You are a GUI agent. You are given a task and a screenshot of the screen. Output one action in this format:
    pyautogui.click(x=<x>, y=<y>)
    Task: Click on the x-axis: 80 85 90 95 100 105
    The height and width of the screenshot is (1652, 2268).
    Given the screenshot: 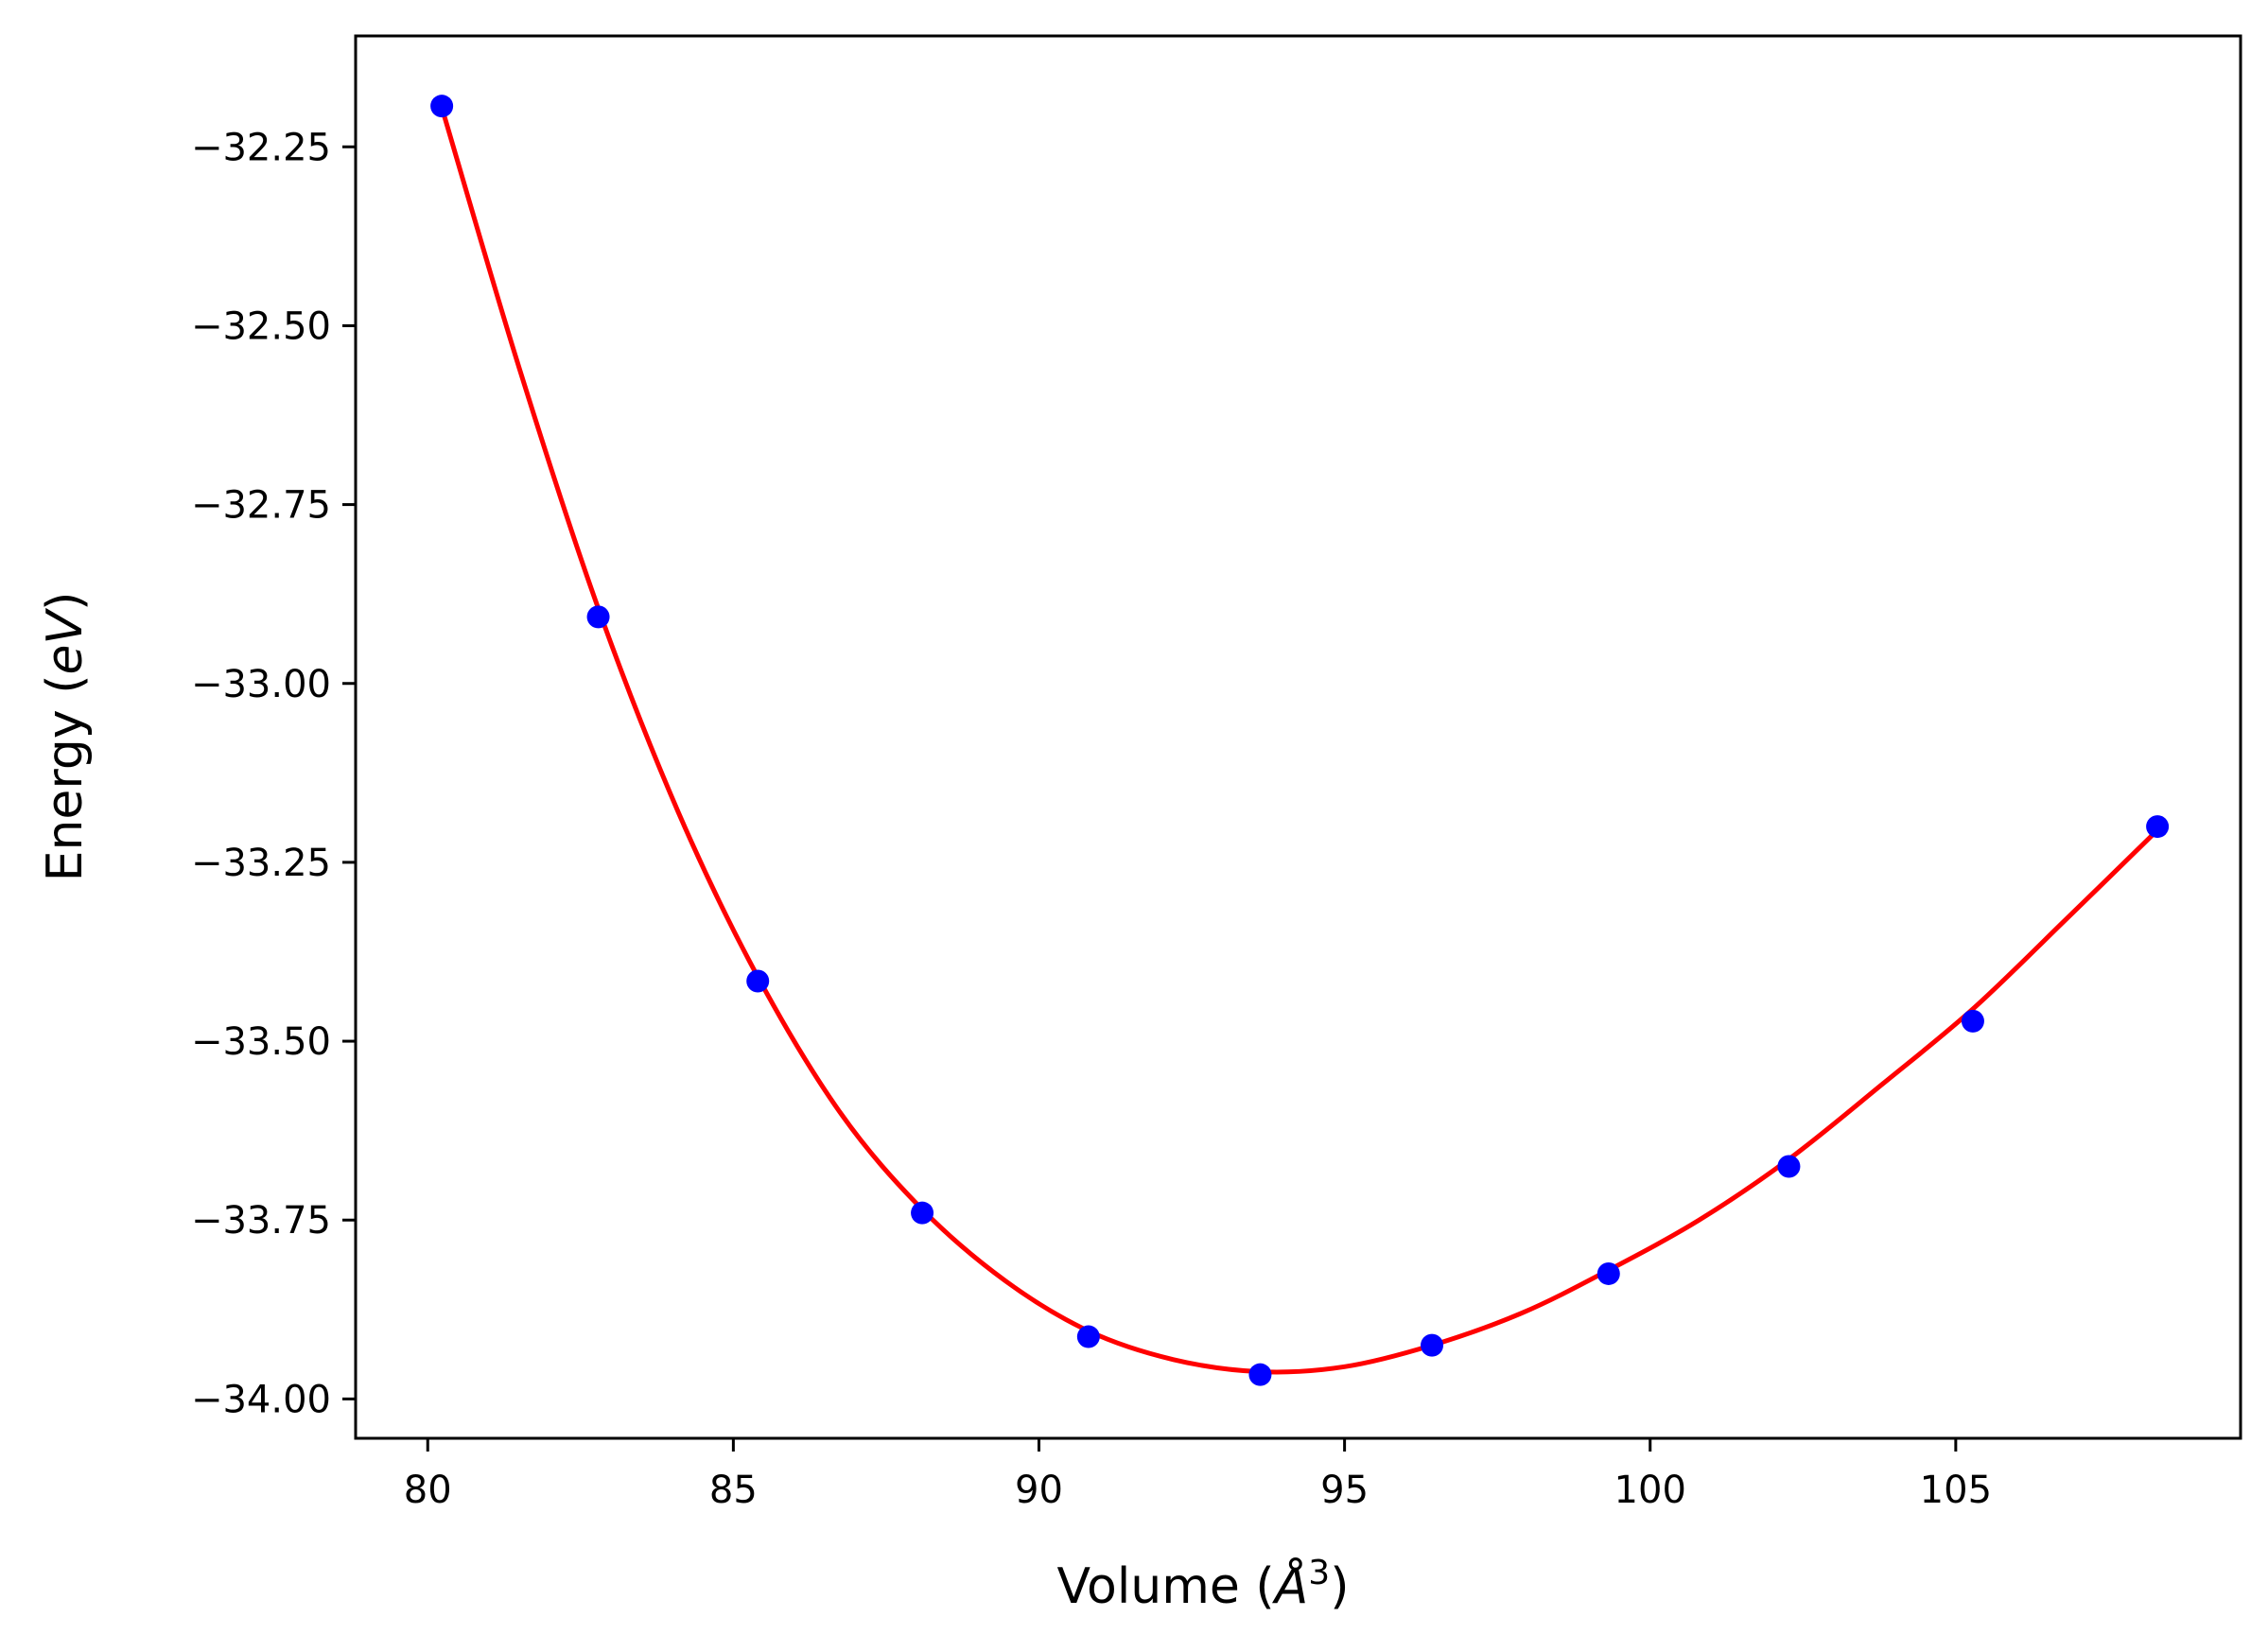 What is the action you would take?
    pyautogui.click(x=1198, y=1475)
    